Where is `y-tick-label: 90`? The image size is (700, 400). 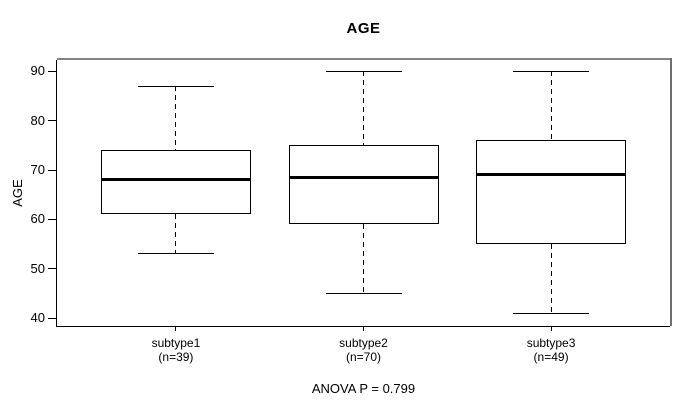
y-tick-label: 90 is located at coordinates (37, 71).